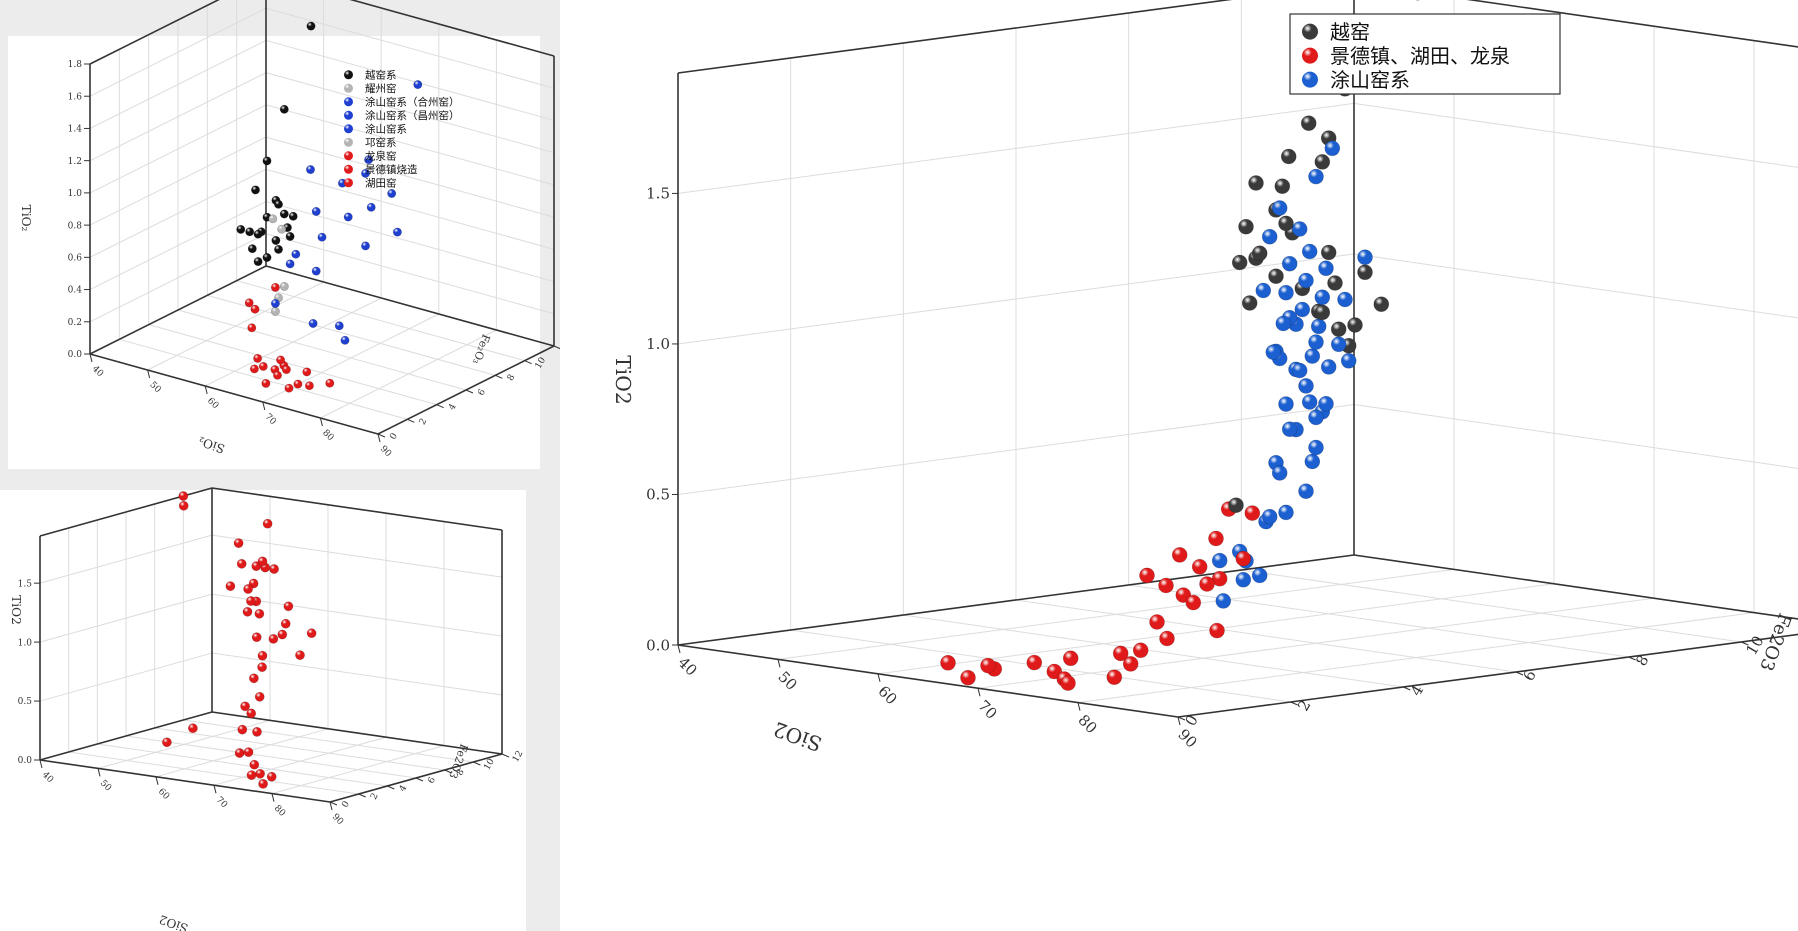  Describe the element at coordinates (404, 788) in the screenshot. I see `z-tick-label: 4` at that location.